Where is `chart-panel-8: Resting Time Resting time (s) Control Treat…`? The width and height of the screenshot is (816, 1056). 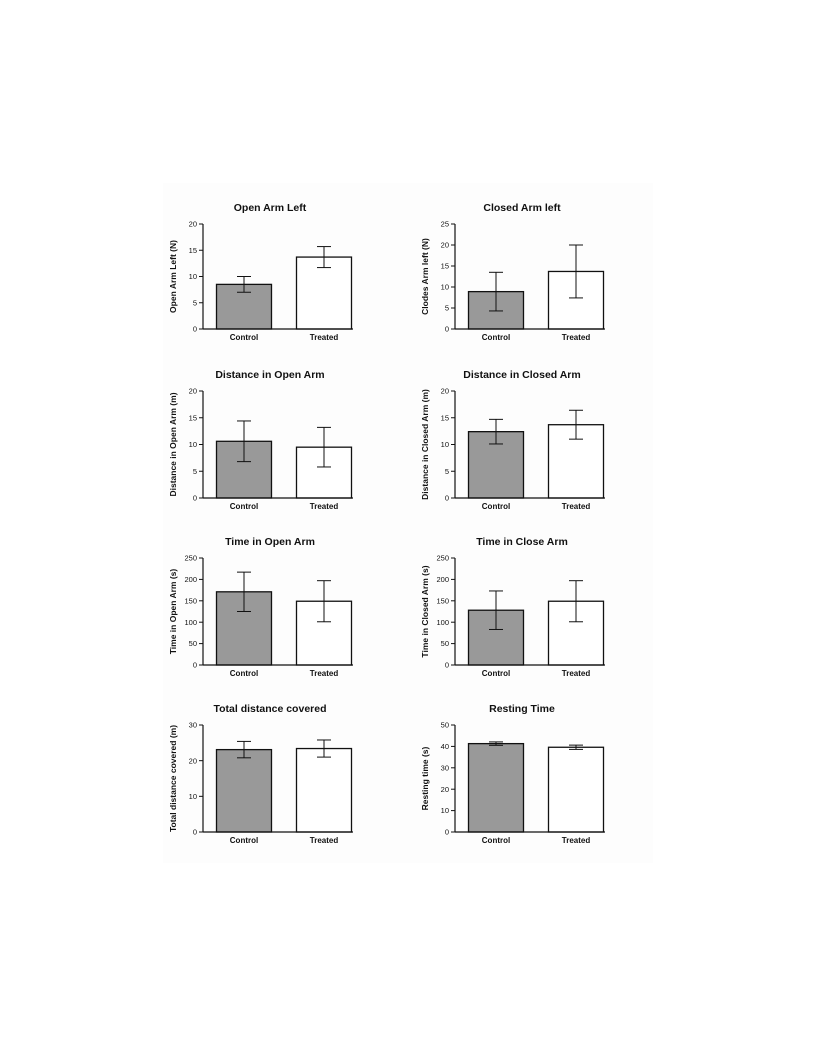
chart-panel-8: Resting Time Resting time (s) Control Treat… is located at coordinates (512, 774).